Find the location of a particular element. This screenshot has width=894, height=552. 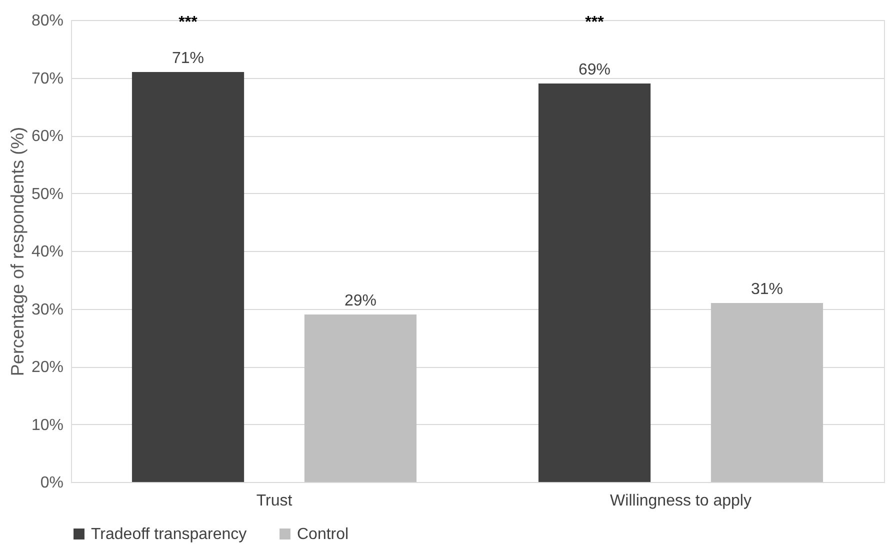

x-tick-label: Trust is located at coordinates (274, 501).